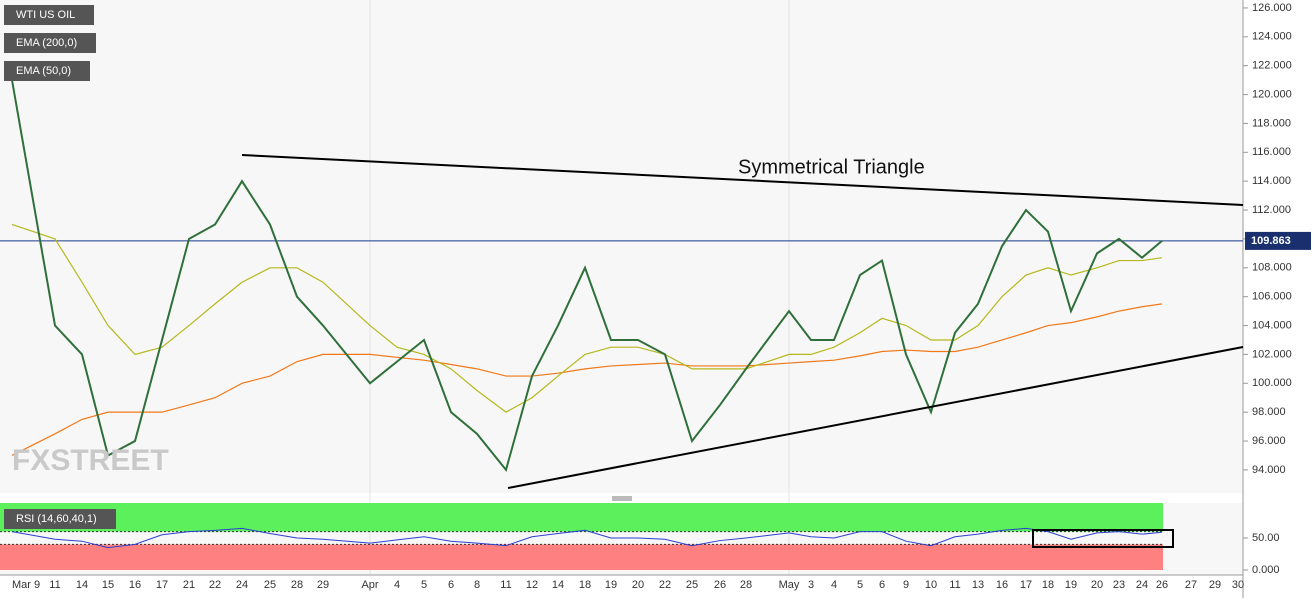 The height and width of the screenshot is (603, 1315). What do you see at coordinates (1271, 181) in the screenshot?
I see `y-tick-label: 114.000` at bounding box center [1271, 181].